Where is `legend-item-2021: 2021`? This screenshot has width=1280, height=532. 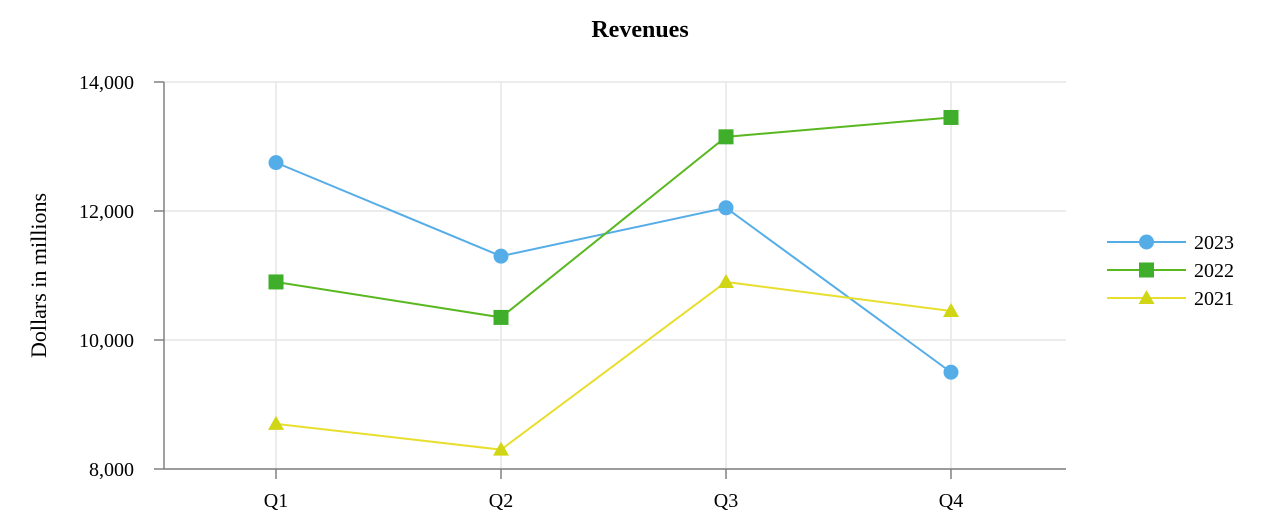 legend-item-2021: 2021 is located at coordinates (1170, 299).